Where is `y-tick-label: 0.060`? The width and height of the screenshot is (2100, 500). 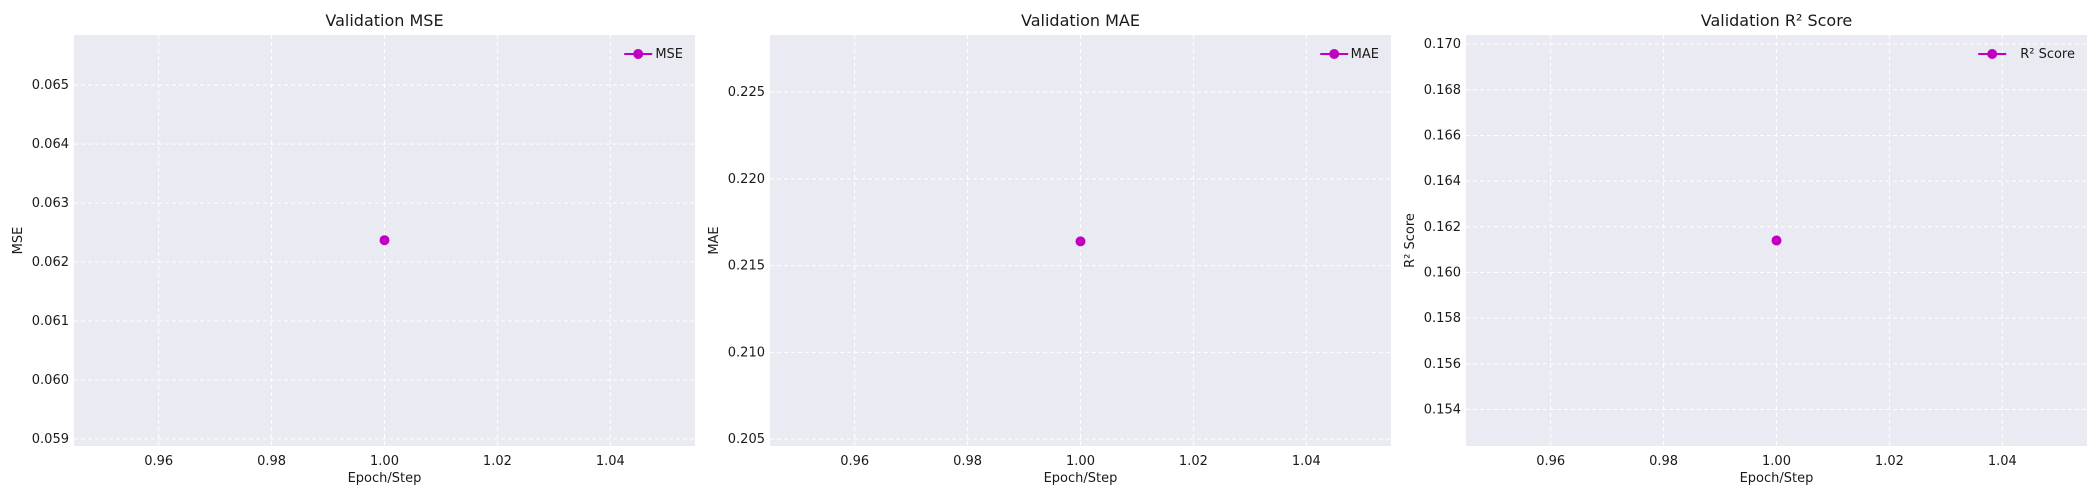 y-tick-label: 0.060 is located at coordinates (50, 380).